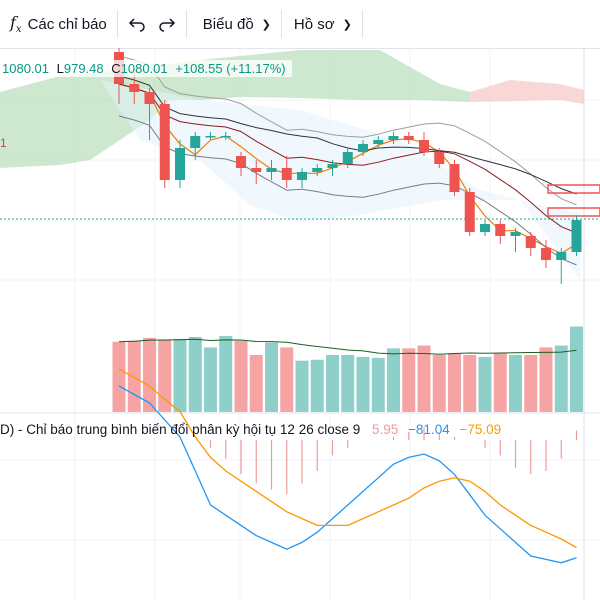  I want to click on redo-button, so click(171, 24).